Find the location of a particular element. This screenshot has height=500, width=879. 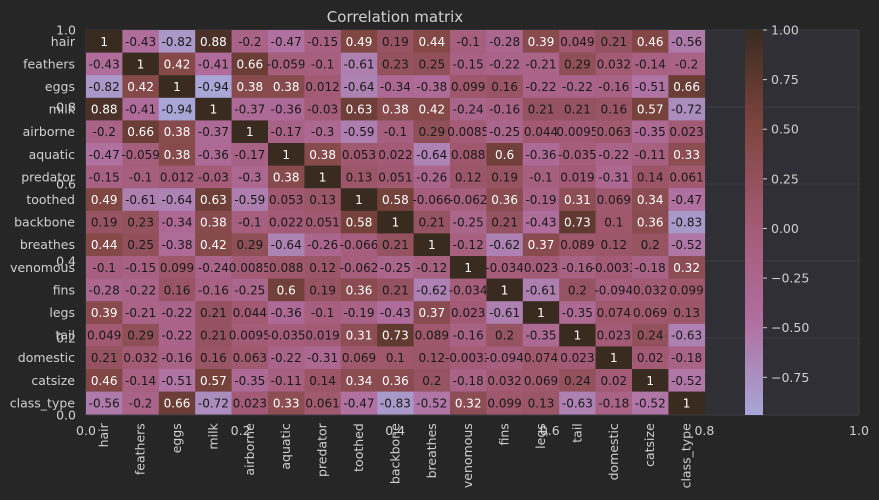

cell-value-label: 0.089 is located at coordinates (432, 336).